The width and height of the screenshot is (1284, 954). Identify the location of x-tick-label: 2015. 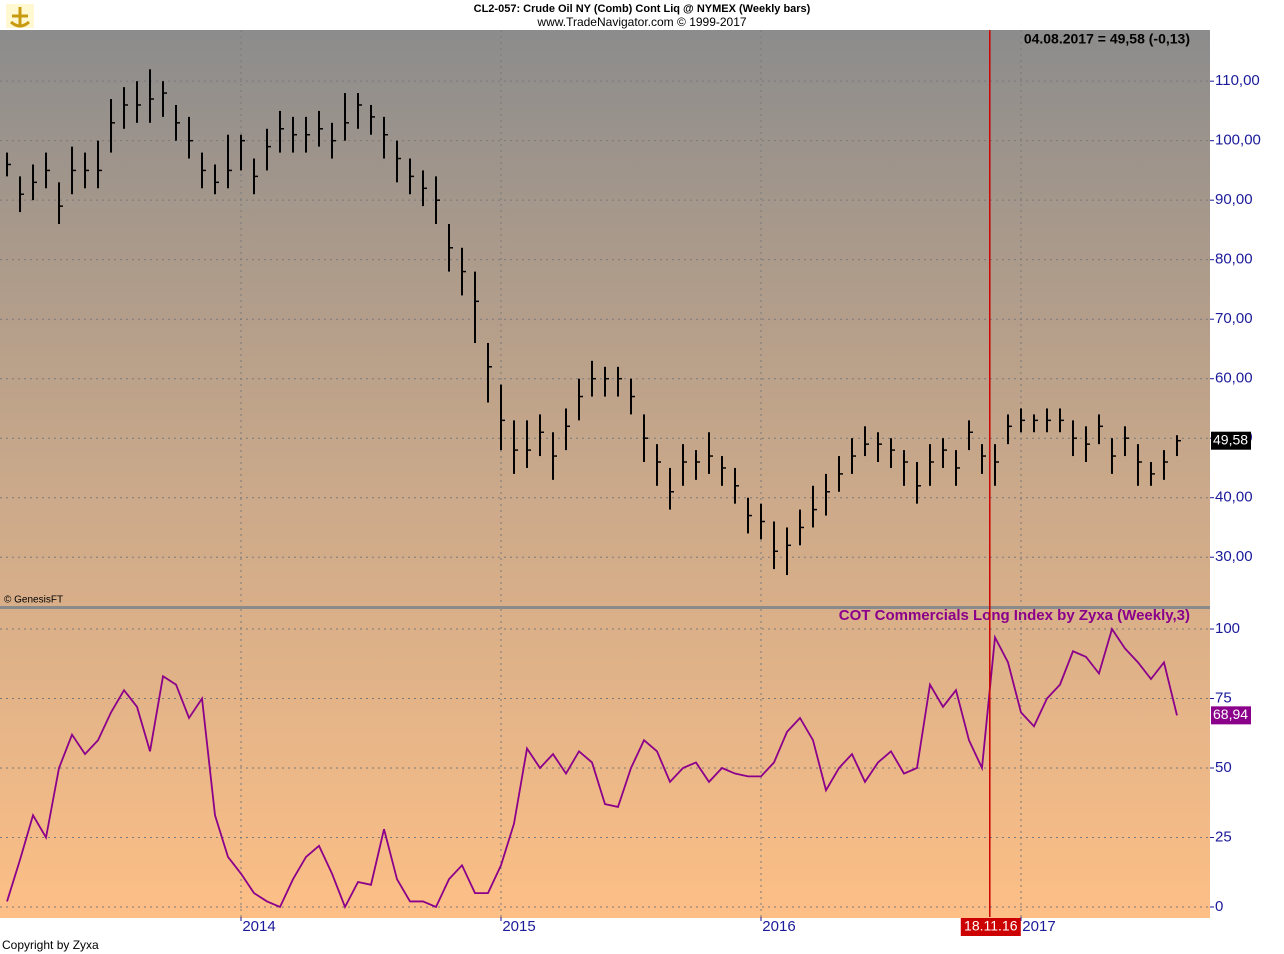
(518, 926).